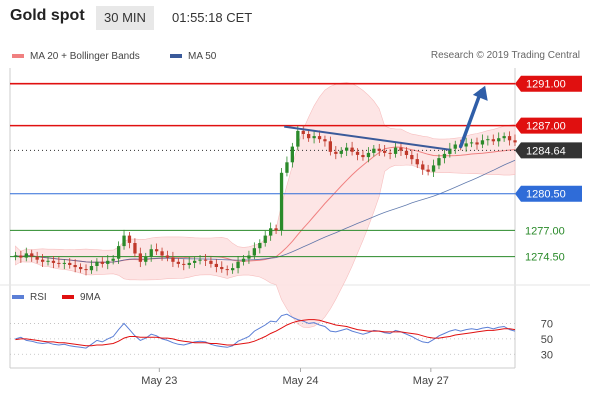 This screenshot has height=400, width=590. What do you see at coordinates (547, 340) in the screenshot?
I see `rsi-tick-label: 50` at bounding box center [547, 340].